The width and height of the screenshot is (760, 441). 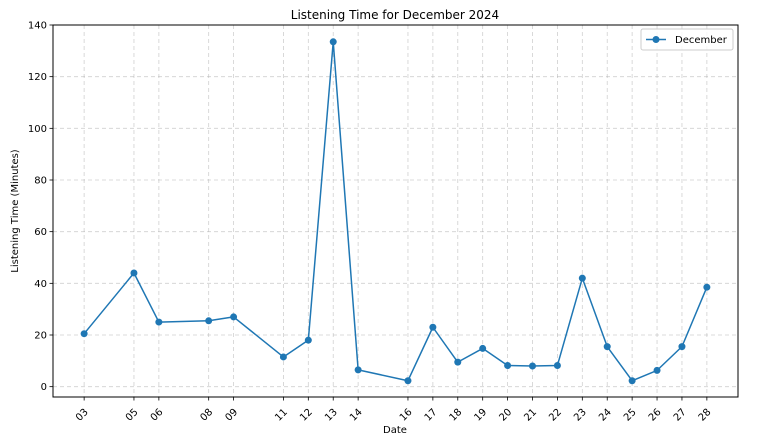 I want to click on y-axis-label: Listening Time (Minutes), so click(x=15, y=211).